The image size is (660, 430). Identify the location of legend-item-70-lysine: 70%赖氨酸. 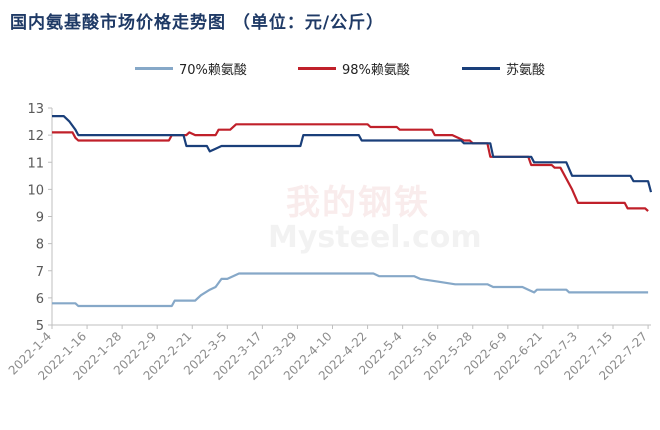
(191, 68).